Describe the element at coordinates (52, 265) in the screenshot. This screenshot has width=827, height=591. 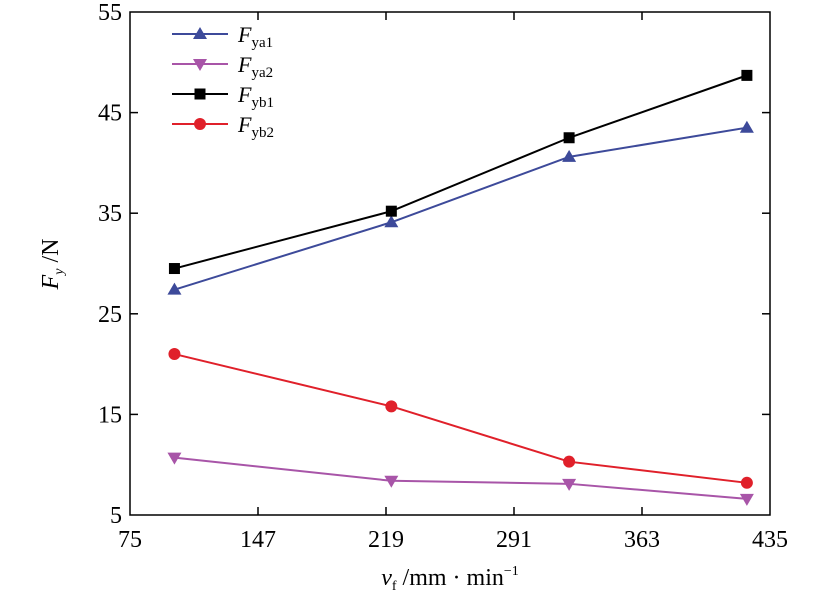
I see `y-axis-label: Fy /N` at that location.